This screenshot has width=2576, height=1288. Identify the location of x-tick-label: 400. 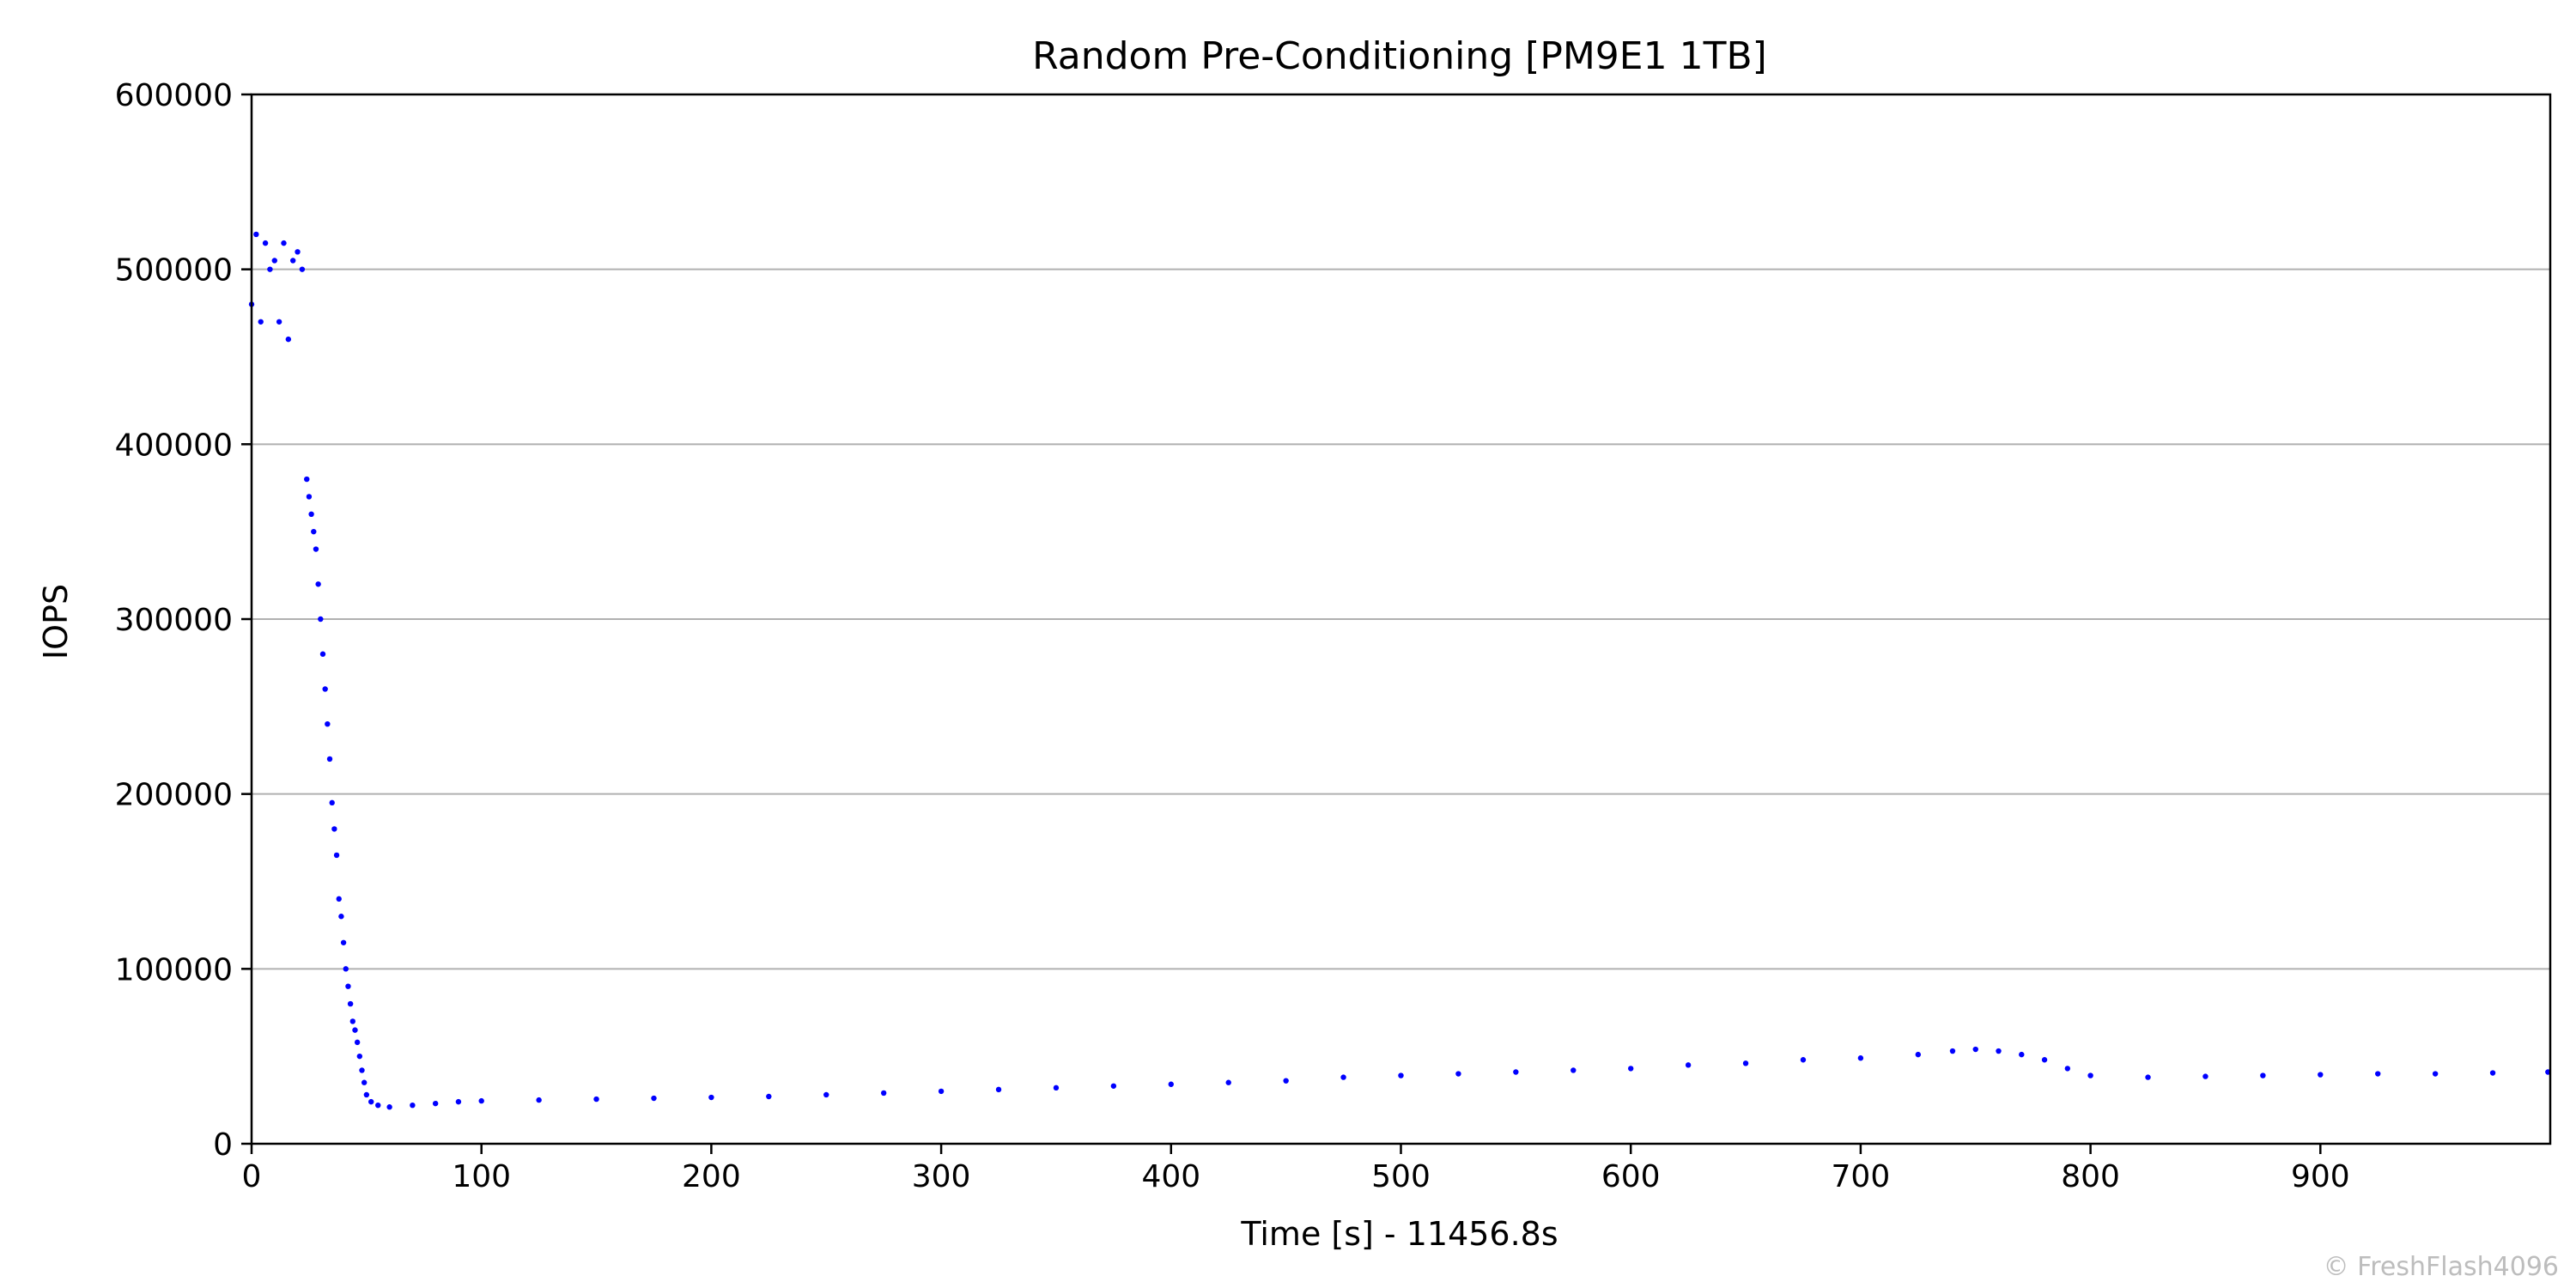
(1170, 1177).